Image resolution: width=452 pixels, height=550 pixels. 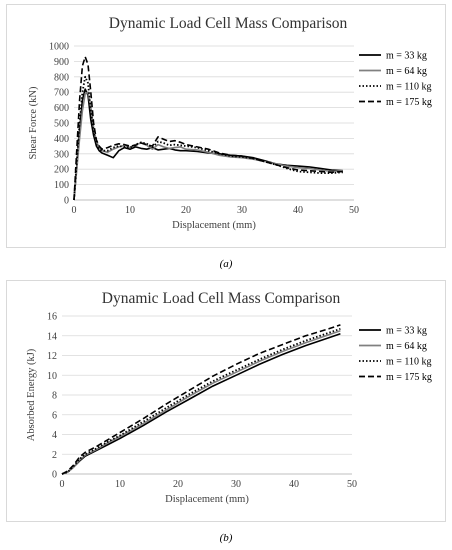 What do you see at coordinates (61, 108) in the screenshot?
I see `y-tick-label: 600` at bounding box center [61, 108].